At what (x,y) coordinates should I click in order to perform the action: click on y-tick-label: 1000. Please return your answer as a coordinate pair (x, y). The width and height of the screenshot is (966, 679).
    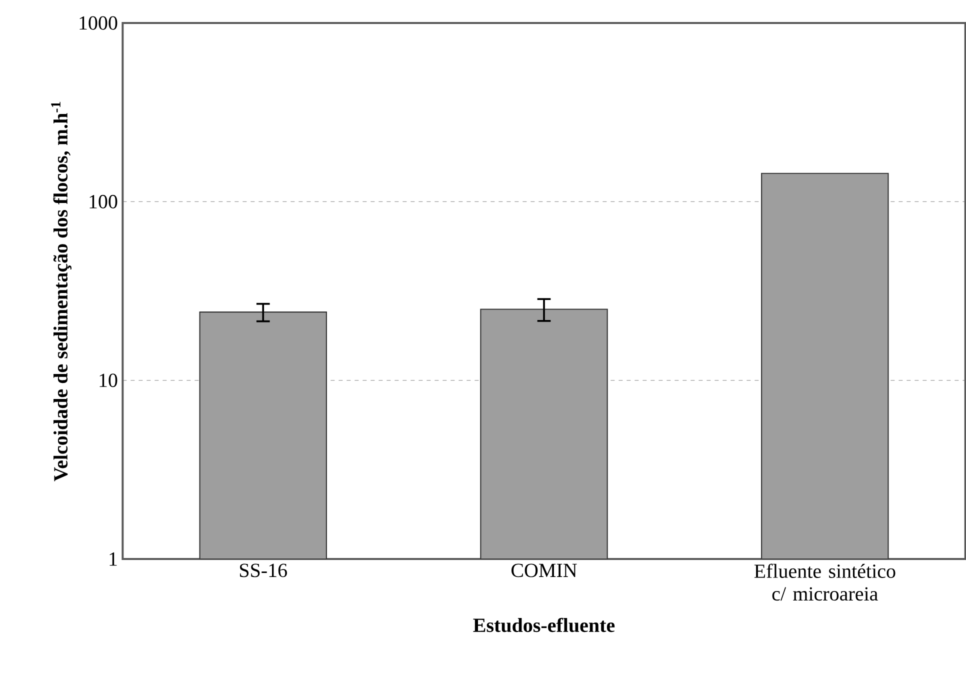
    Looking at the image, I should click on (99, 23).